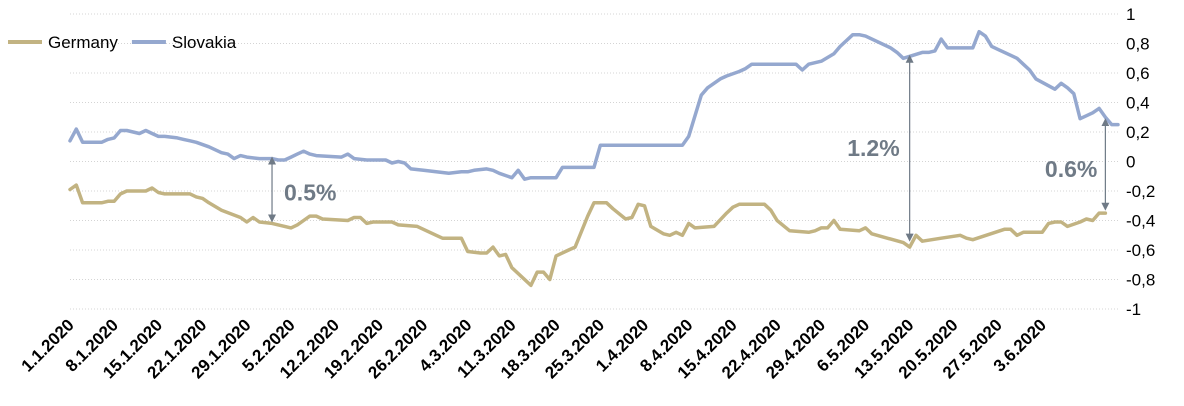 The image size is (1184, 406). Describe the element at coordinates (1138, 44) in the screenshot. I see `y-tick-label: 0,8` at that location.